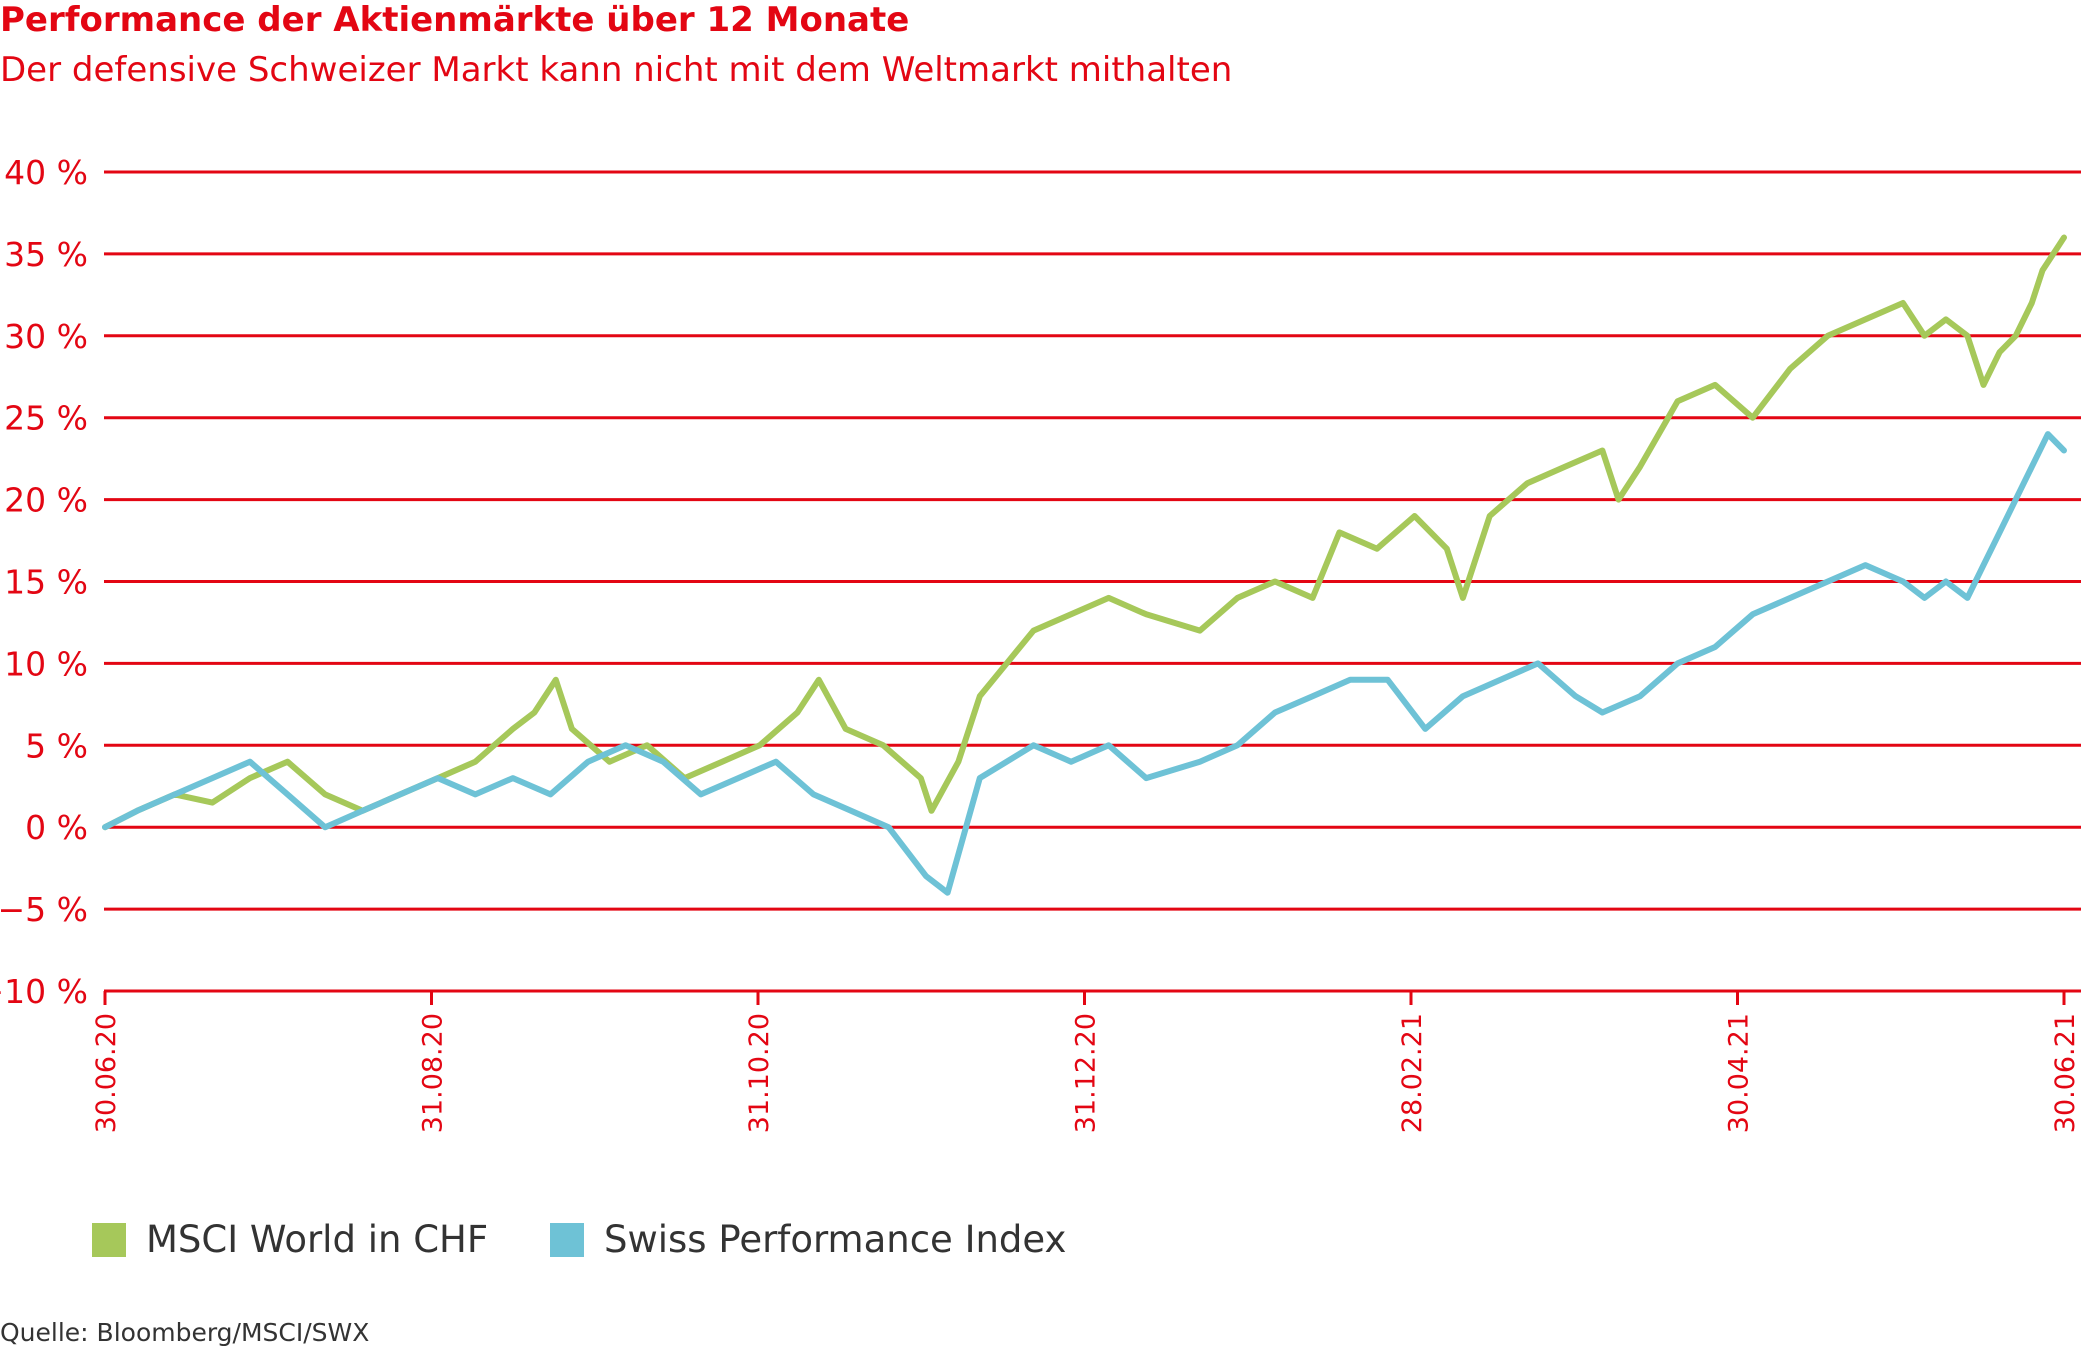  What do you see at coordinates (46, 663) in the screenshot?
I see `y-tick-label: 10 %` at bounding box center [46, 663].